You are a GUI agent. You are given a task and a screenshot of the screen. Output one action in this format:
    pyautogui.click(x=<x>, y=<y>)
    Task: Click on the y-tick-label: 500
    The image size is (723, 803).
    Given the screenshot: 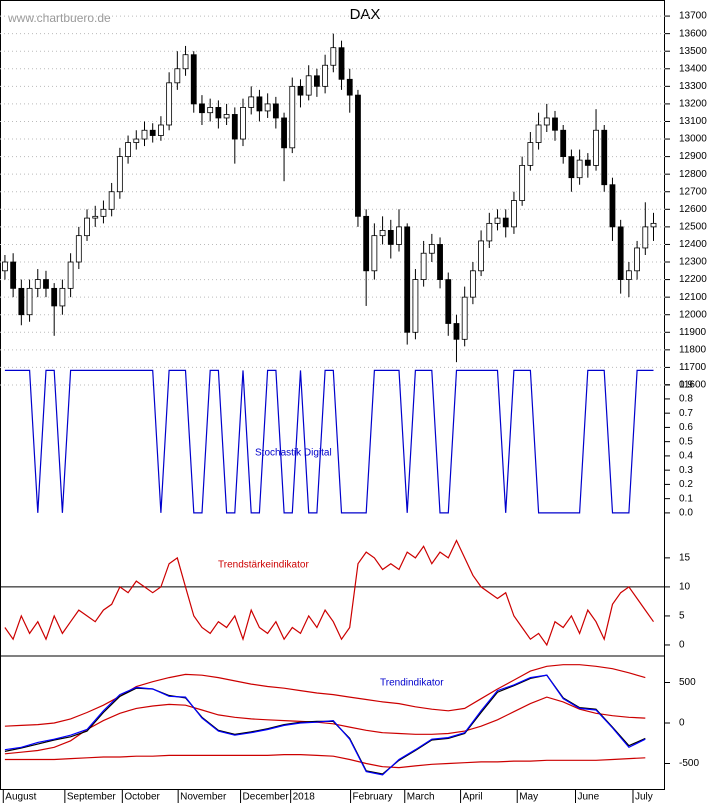 What is the action you would take?
    pyautogui.click(x=687, y=682)
    